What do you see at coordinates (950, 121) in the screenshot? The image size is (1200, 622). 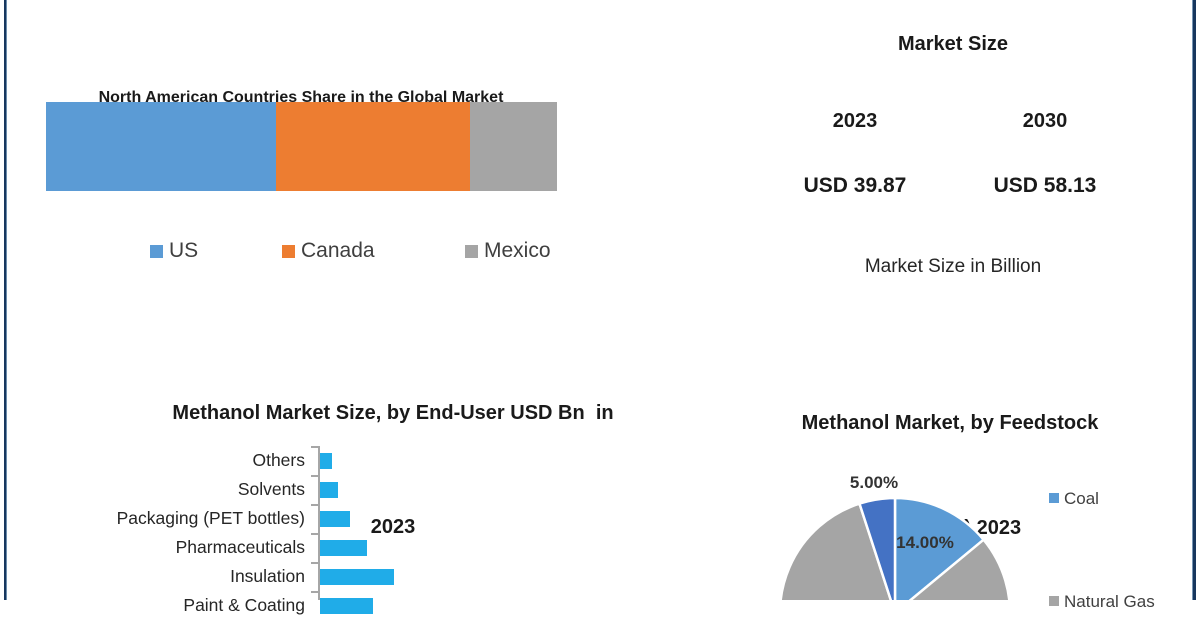 I see `market-size-years-row: 2023 2030` at bounding box center [950, 121].